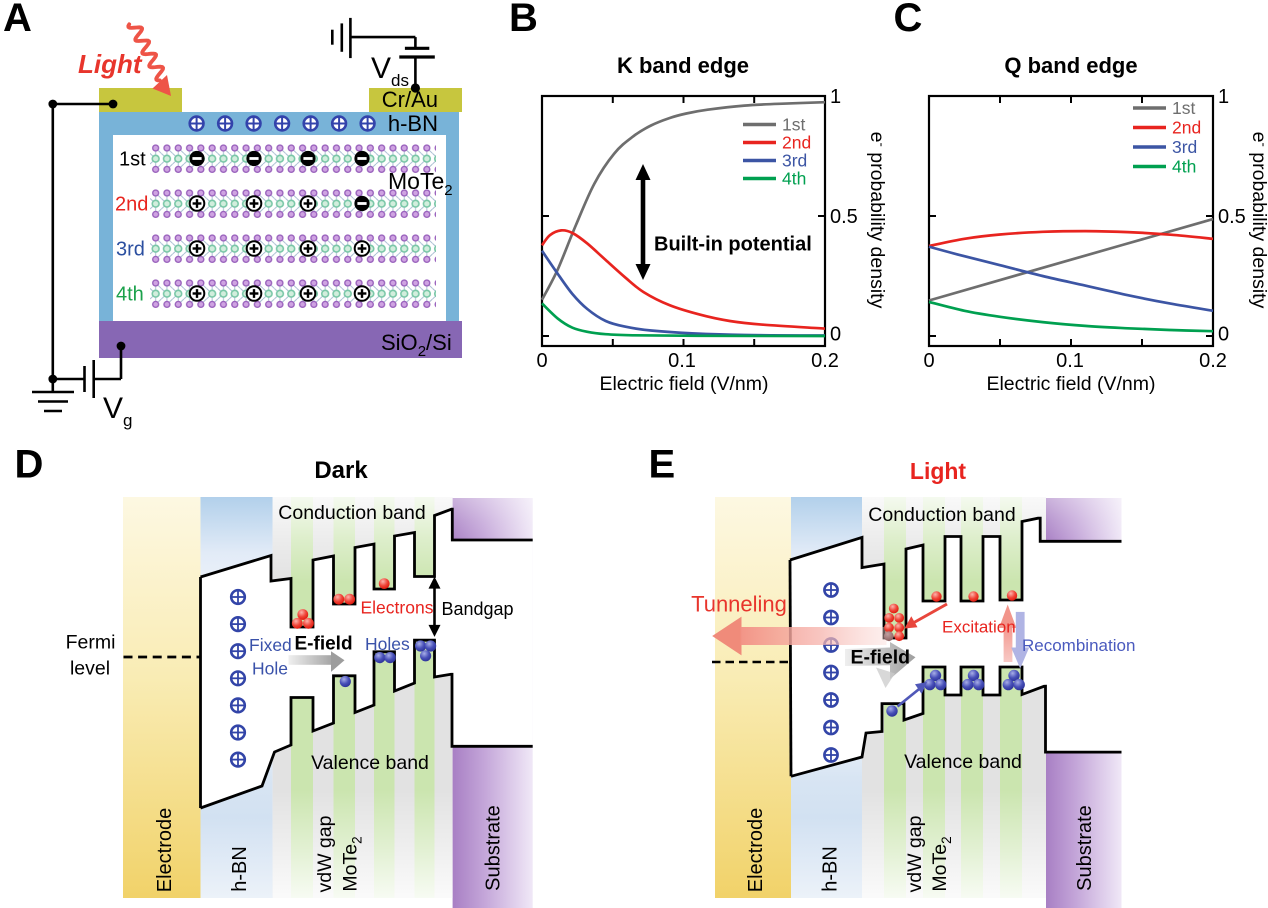  I want to click on svg-text: Holes, so click(387, 644).